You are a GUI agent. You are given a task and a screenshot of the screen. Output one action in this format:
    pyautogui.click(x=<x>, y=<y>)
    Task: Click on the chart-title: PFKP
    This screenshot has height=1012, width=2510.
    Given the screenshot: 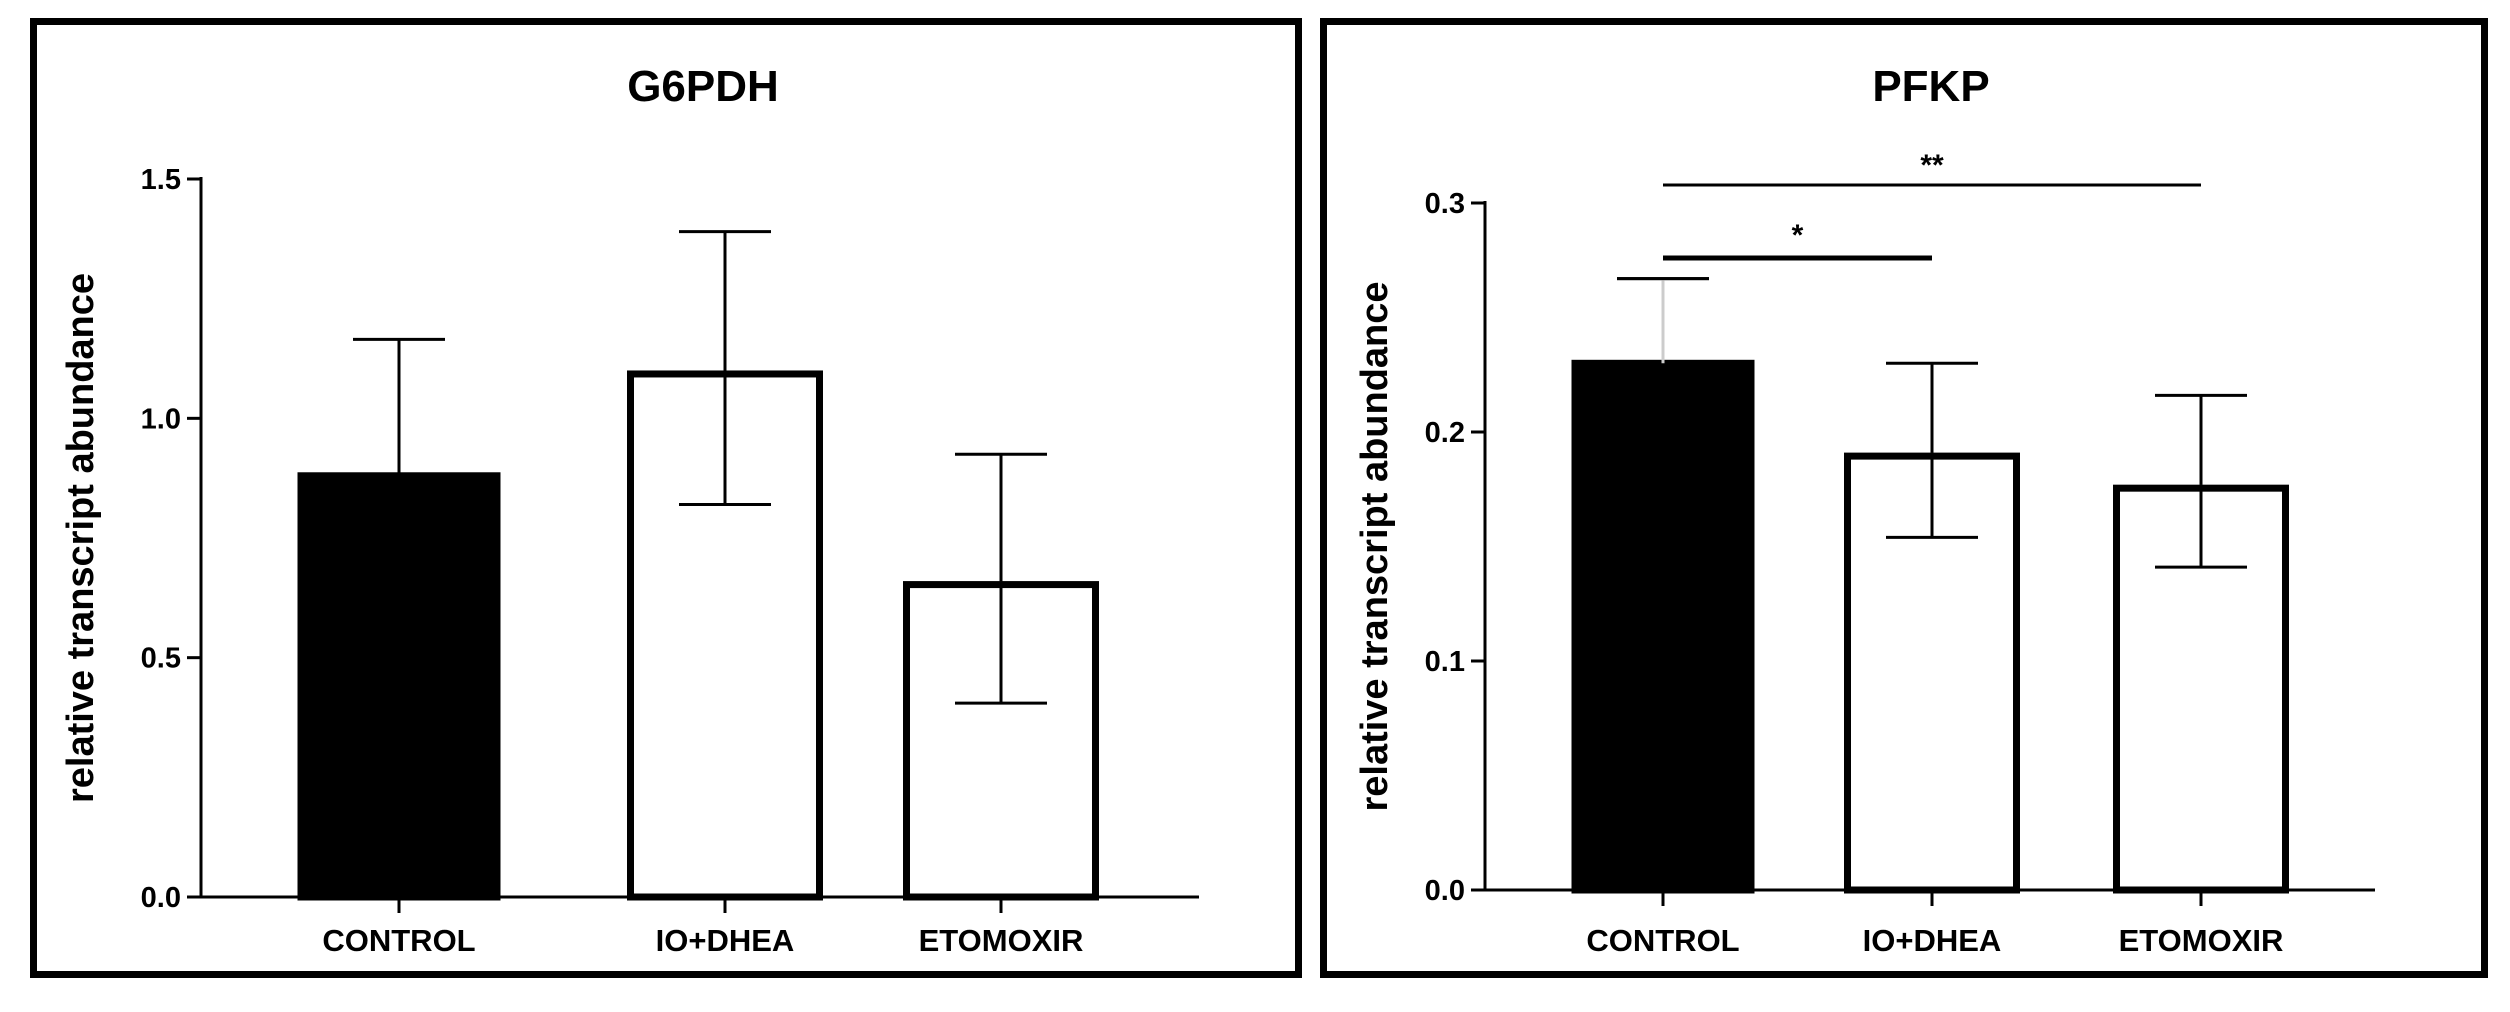 What is the action you would take?
    pyautogui.click(x=1930, y=86)
    